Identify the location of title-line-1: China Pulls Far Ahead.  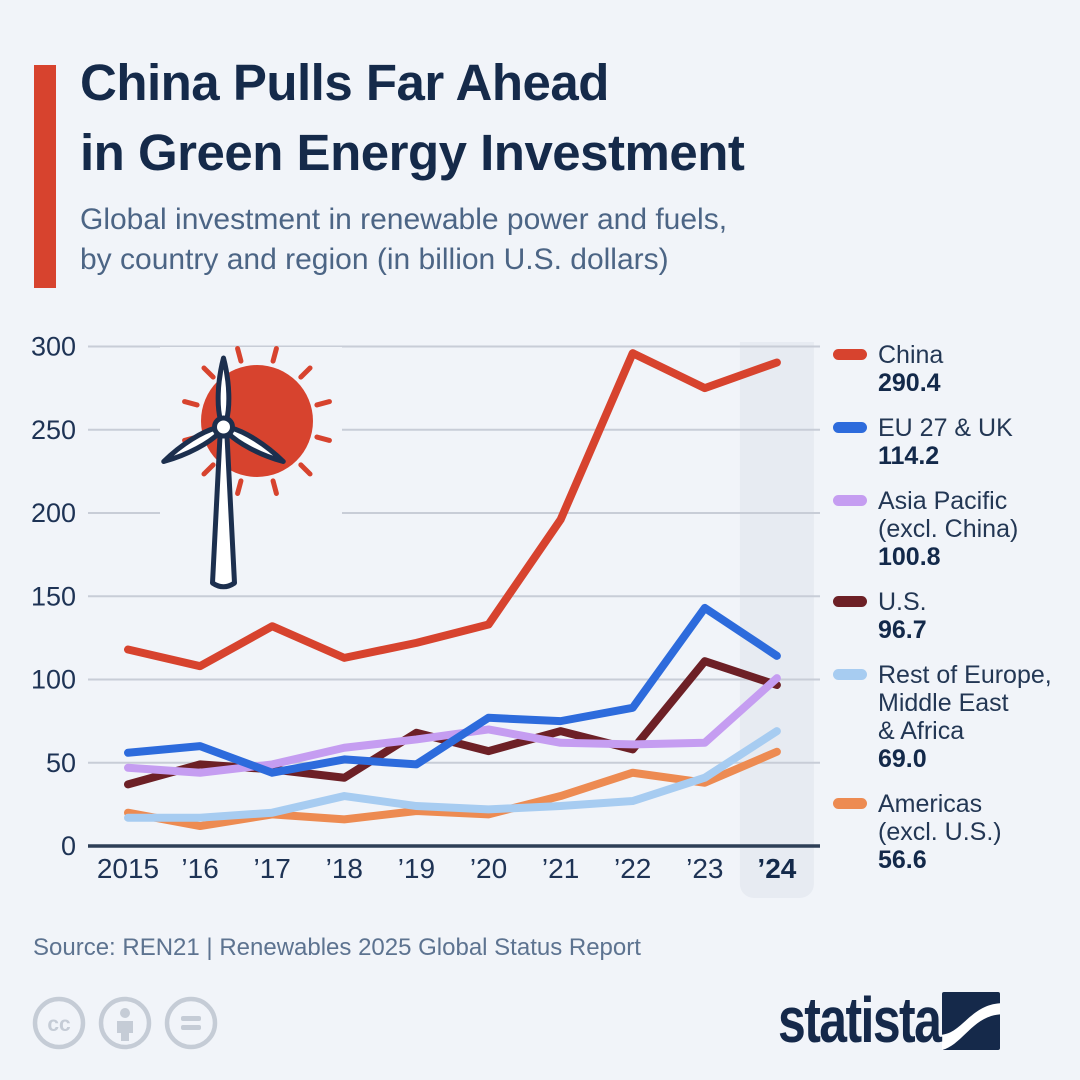
(344, 82).